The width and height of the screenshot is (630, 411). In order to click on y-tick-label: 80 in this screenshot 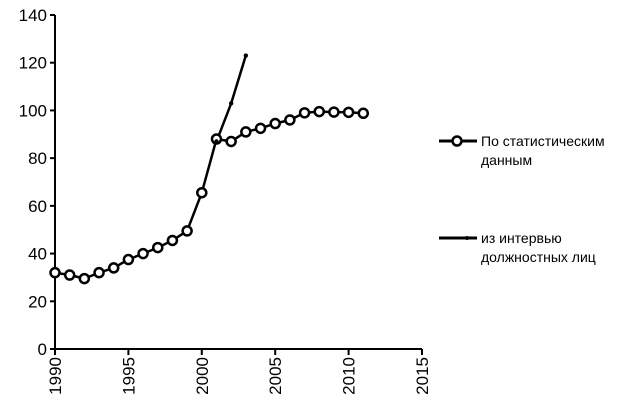, I will do `click(37, 158)`.